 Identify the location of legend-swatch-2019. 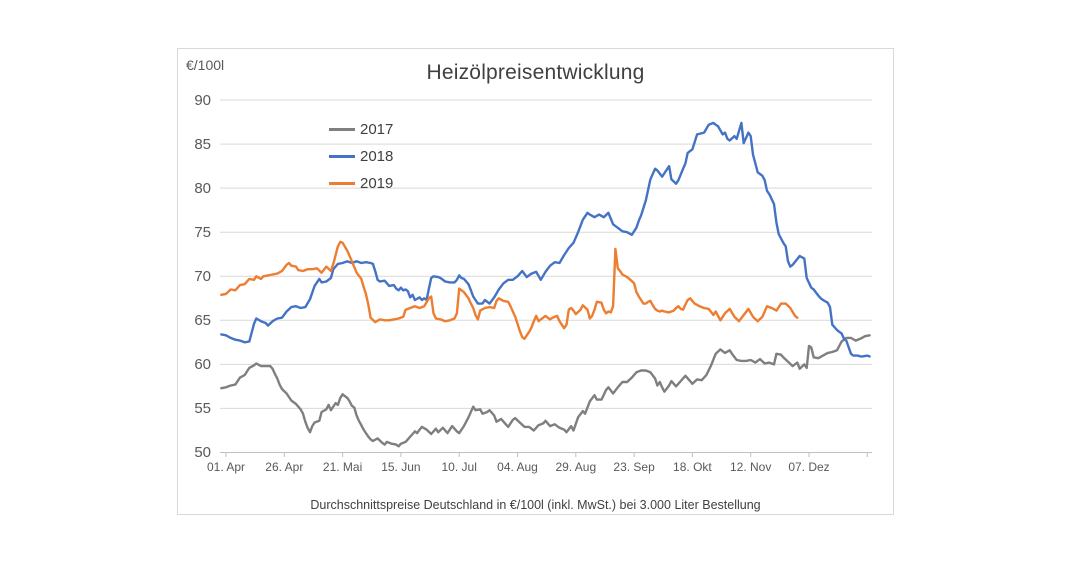
(342, 183).